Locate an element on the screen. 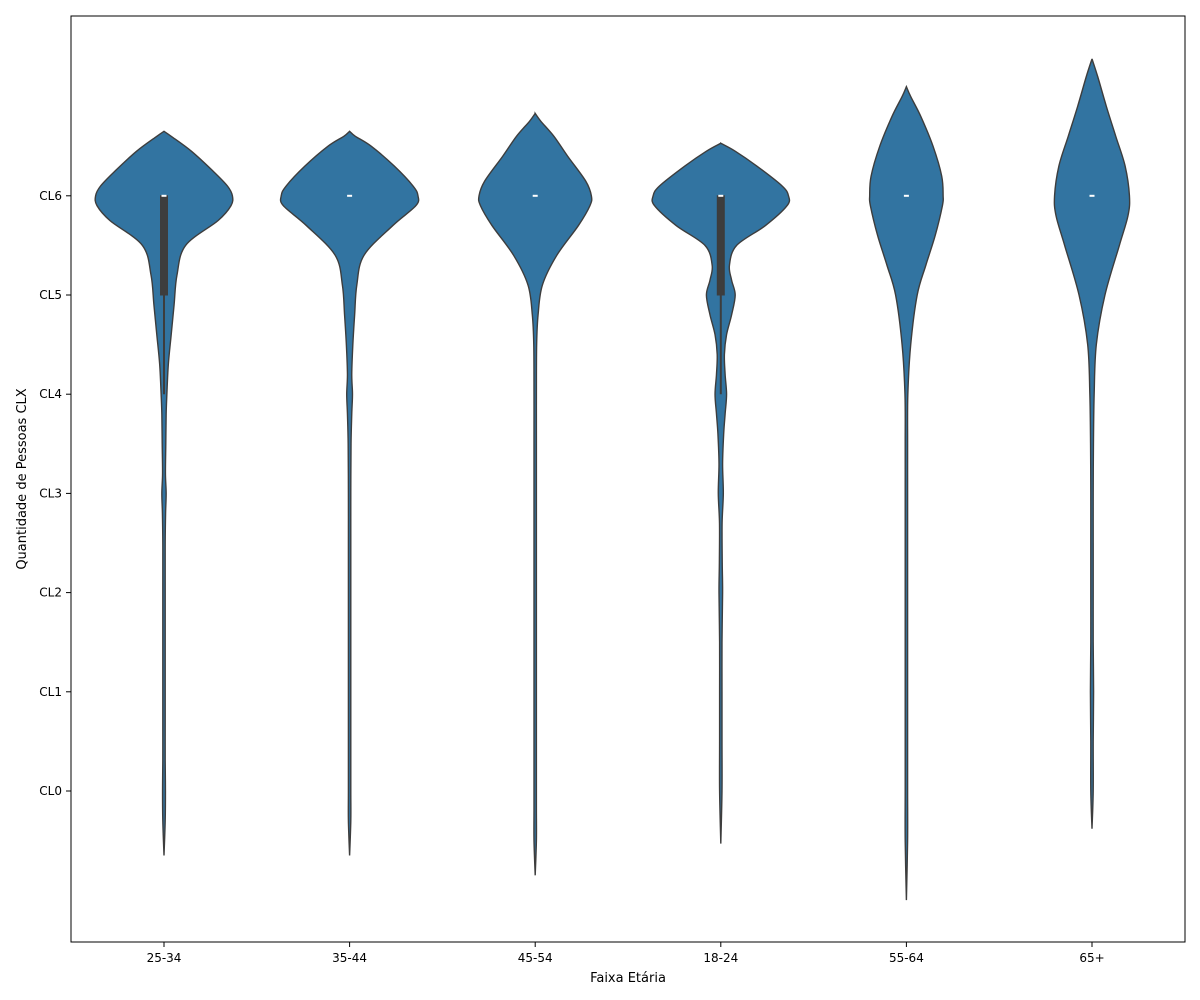 This screenshot has width=1200, height=1000. y-tick-label: CL2 is located at coordinates (50, 593).